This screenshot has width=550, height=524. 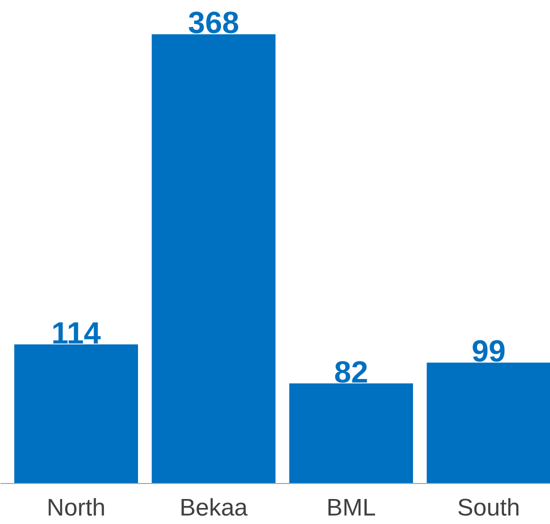 What do you see at coordinates (214, 23) in the screenshot?
I see `data-label: 368` at bounding box center [214, 23].